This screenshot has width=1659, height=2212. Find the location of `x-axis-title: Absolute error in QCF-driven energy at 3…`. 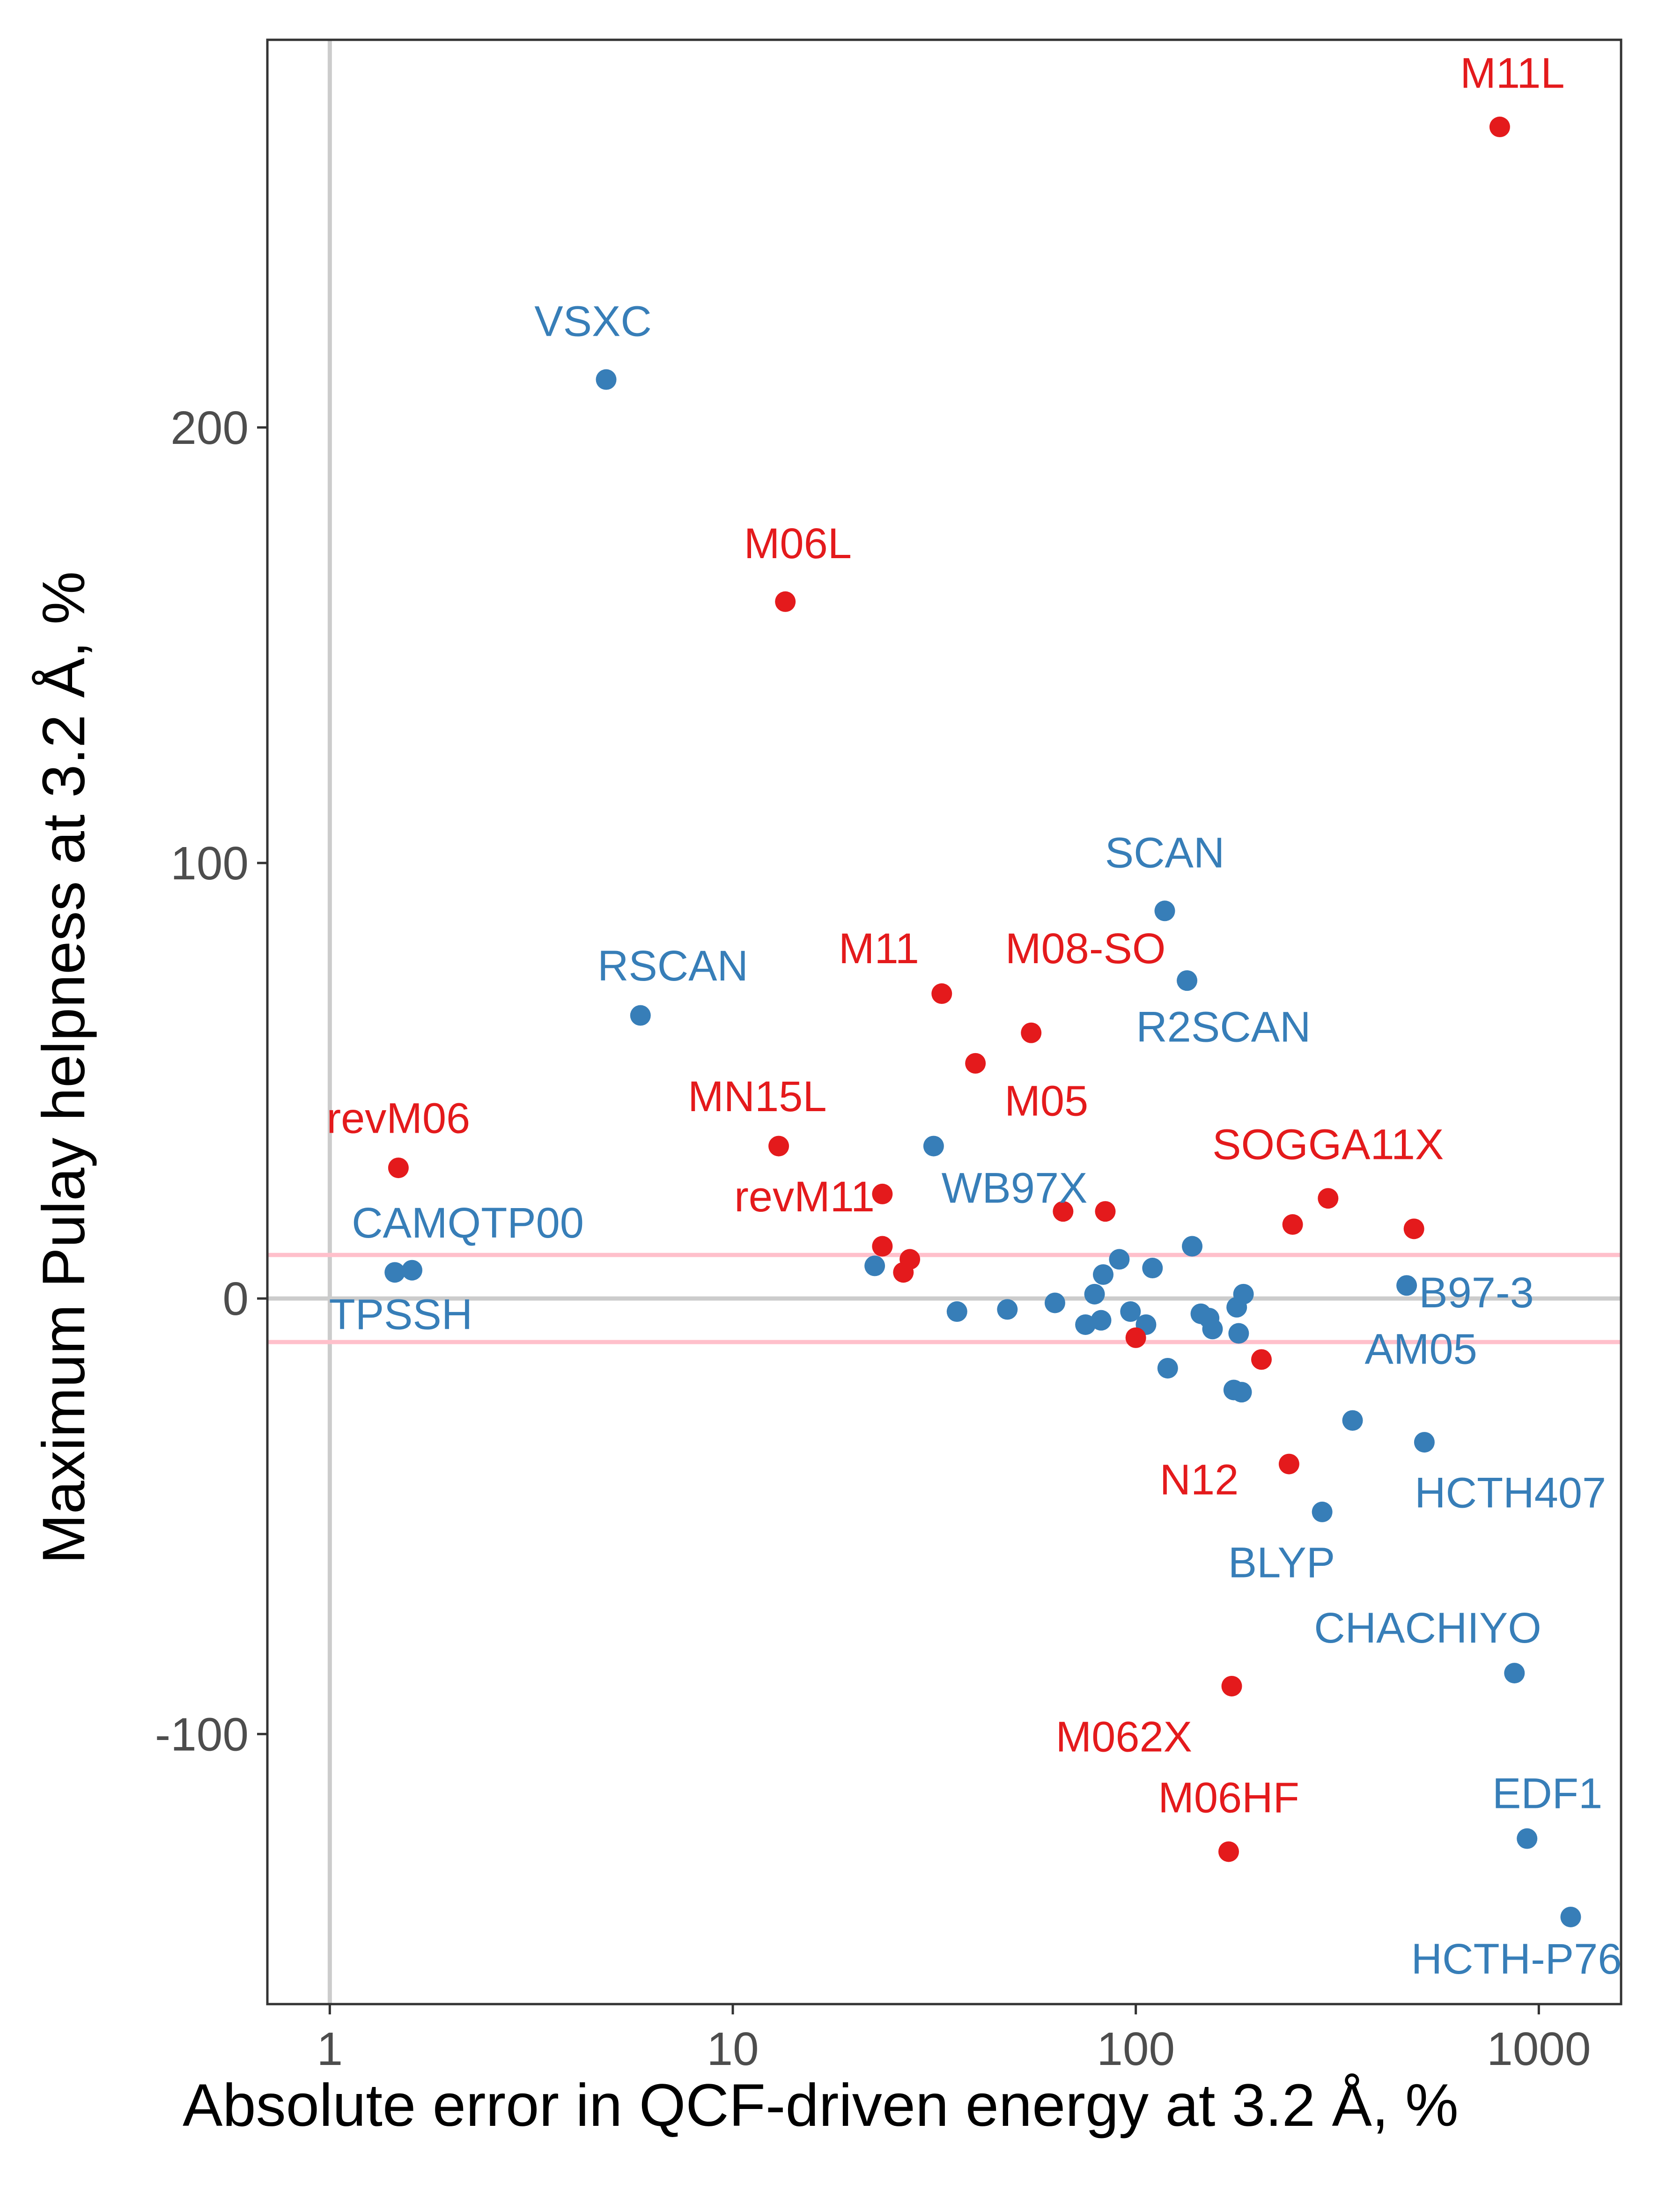

x-axis-title: Absolute error in QCF-driven energy at 3… is located at coordinates (821, 2106).